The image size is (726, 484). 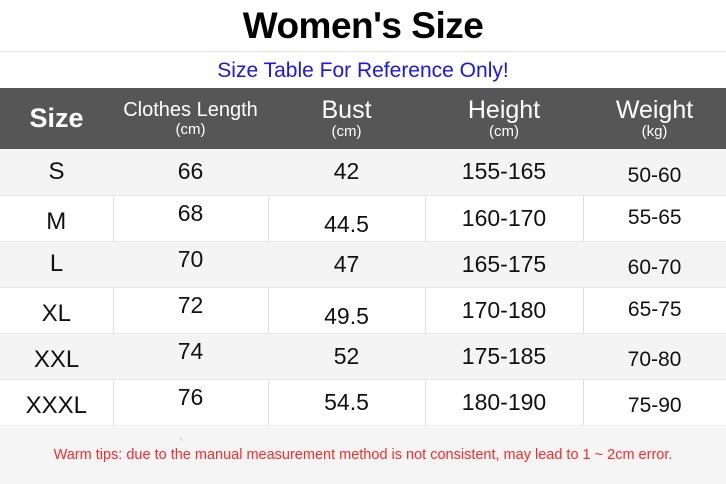 I want to click on table-row: M 68 44.5 160-170 55-65, so click(x=363, y=218).